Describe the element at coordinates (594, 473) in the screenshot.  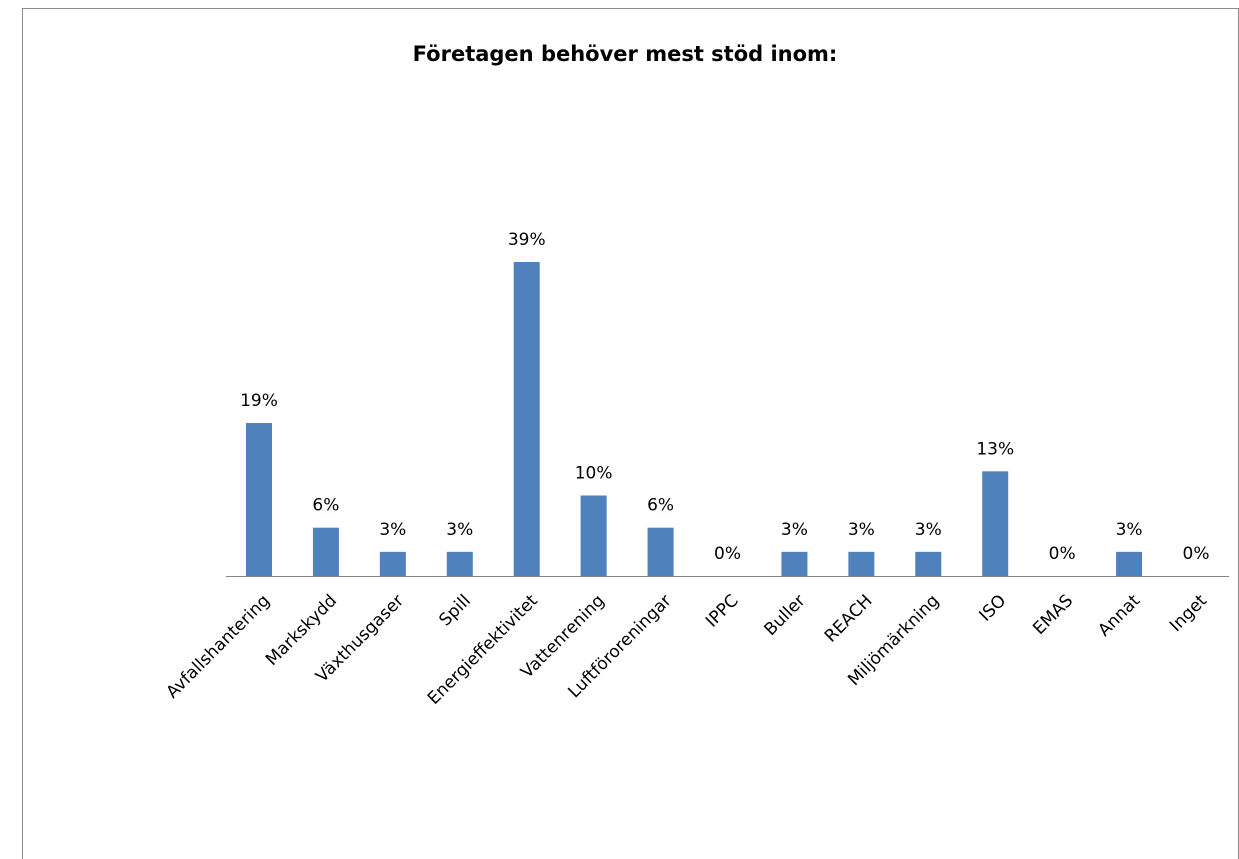
I see `data-label: 10%` at that location.